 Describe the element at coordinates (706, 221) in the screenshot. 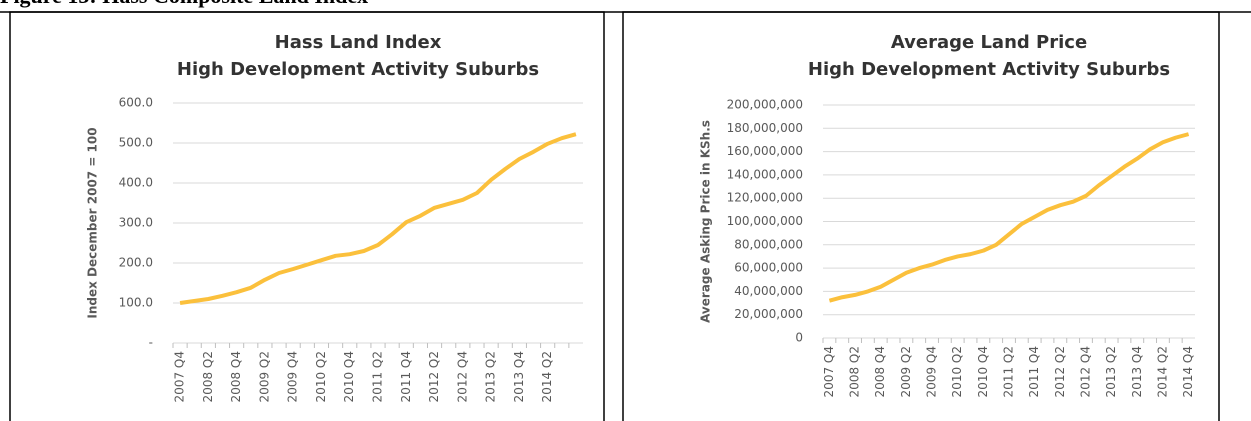

I see `y-axis-label: Average Asking Price in KSh.s` at that location.